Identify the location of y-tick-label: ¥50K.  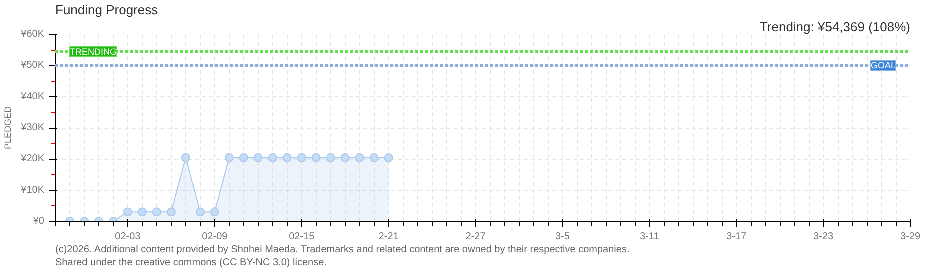
(32, 66).